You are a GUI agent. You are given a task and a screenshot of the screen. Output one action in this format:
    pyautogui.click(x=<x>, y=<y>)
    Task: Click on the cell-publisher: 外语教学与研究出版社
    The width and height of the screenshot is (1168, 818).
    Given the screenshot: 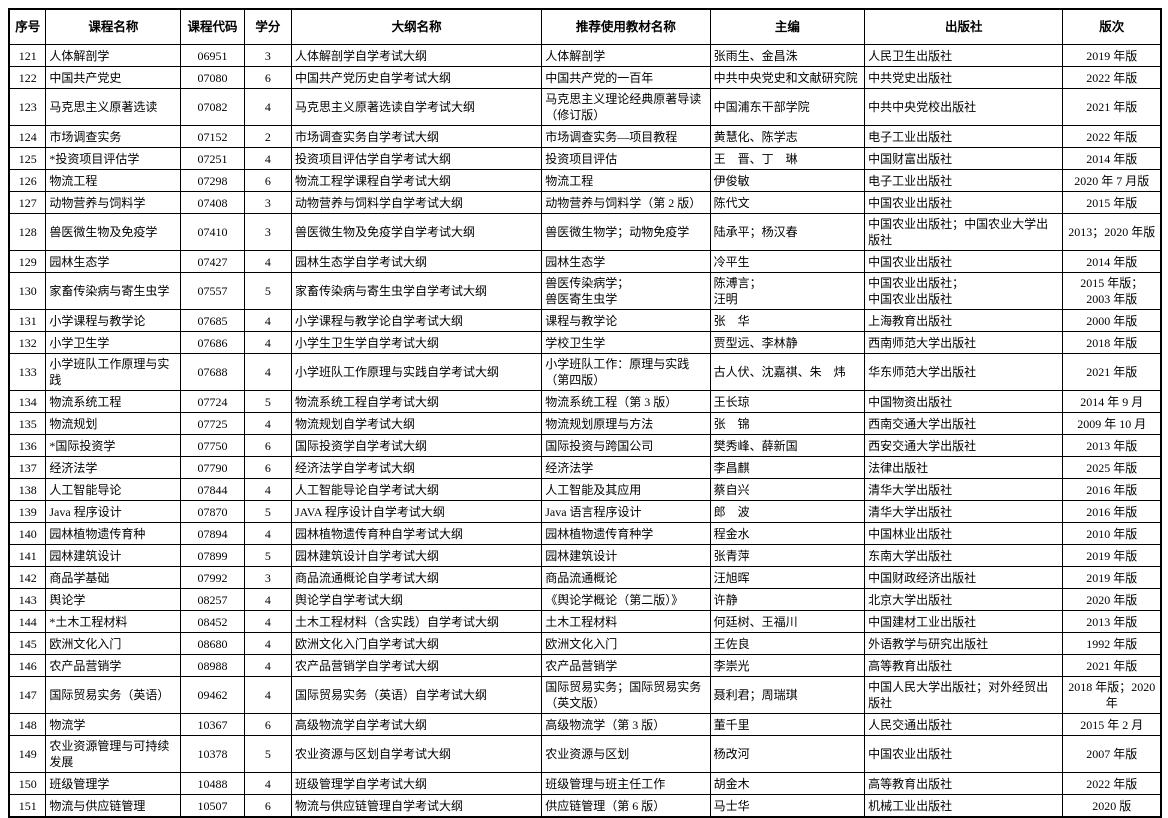 What is the action you would take?
    pyautogui.click(x=964, y=643)
    